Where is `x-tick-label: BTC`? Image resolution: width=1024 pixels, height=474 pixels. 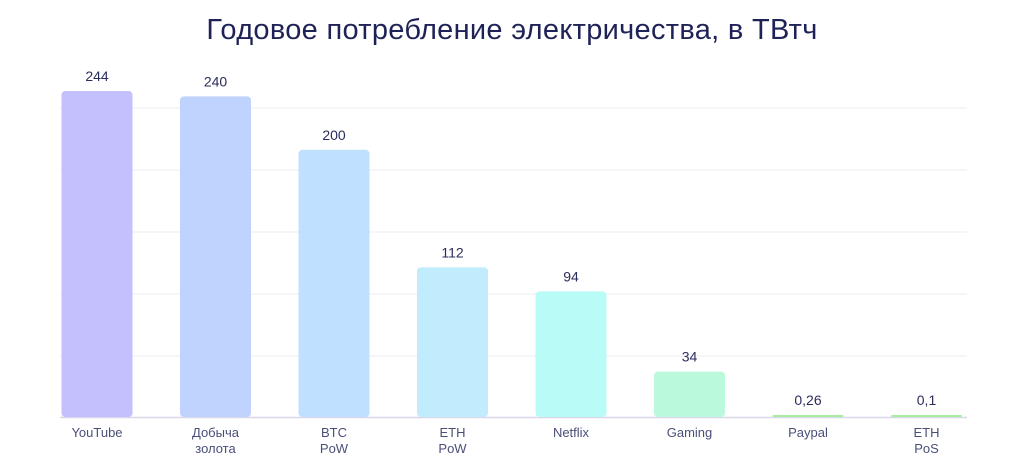
x-tick-label: BTC is located at coordinates (334, 432).